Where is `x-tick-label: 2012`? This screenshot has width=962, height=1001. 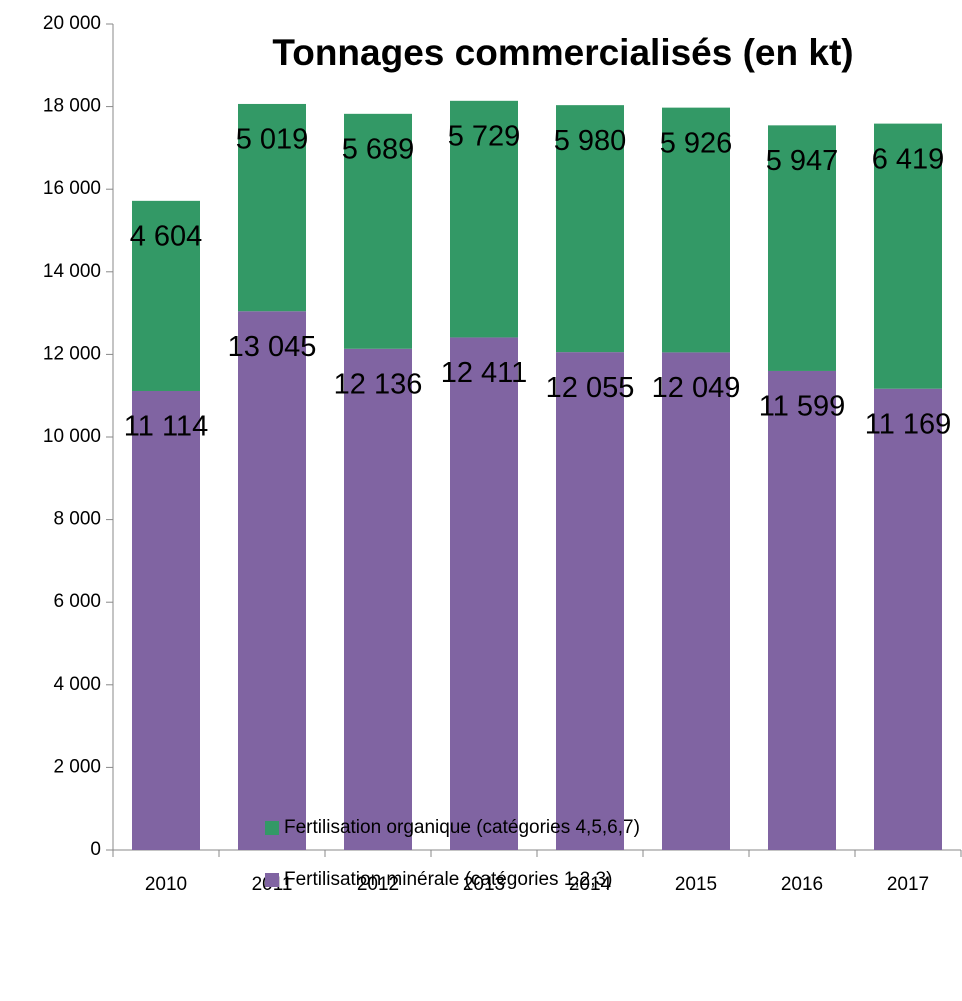 x-tick-label: 2012 is located at coordinates (378, 884).